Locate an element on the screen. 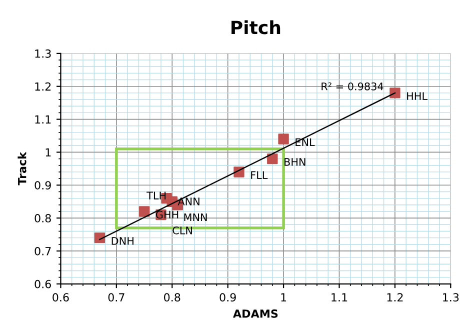 The width and height of the screenshot is (467, 334). x-tick-label: 1.2 is located at coordinates (395, 297).